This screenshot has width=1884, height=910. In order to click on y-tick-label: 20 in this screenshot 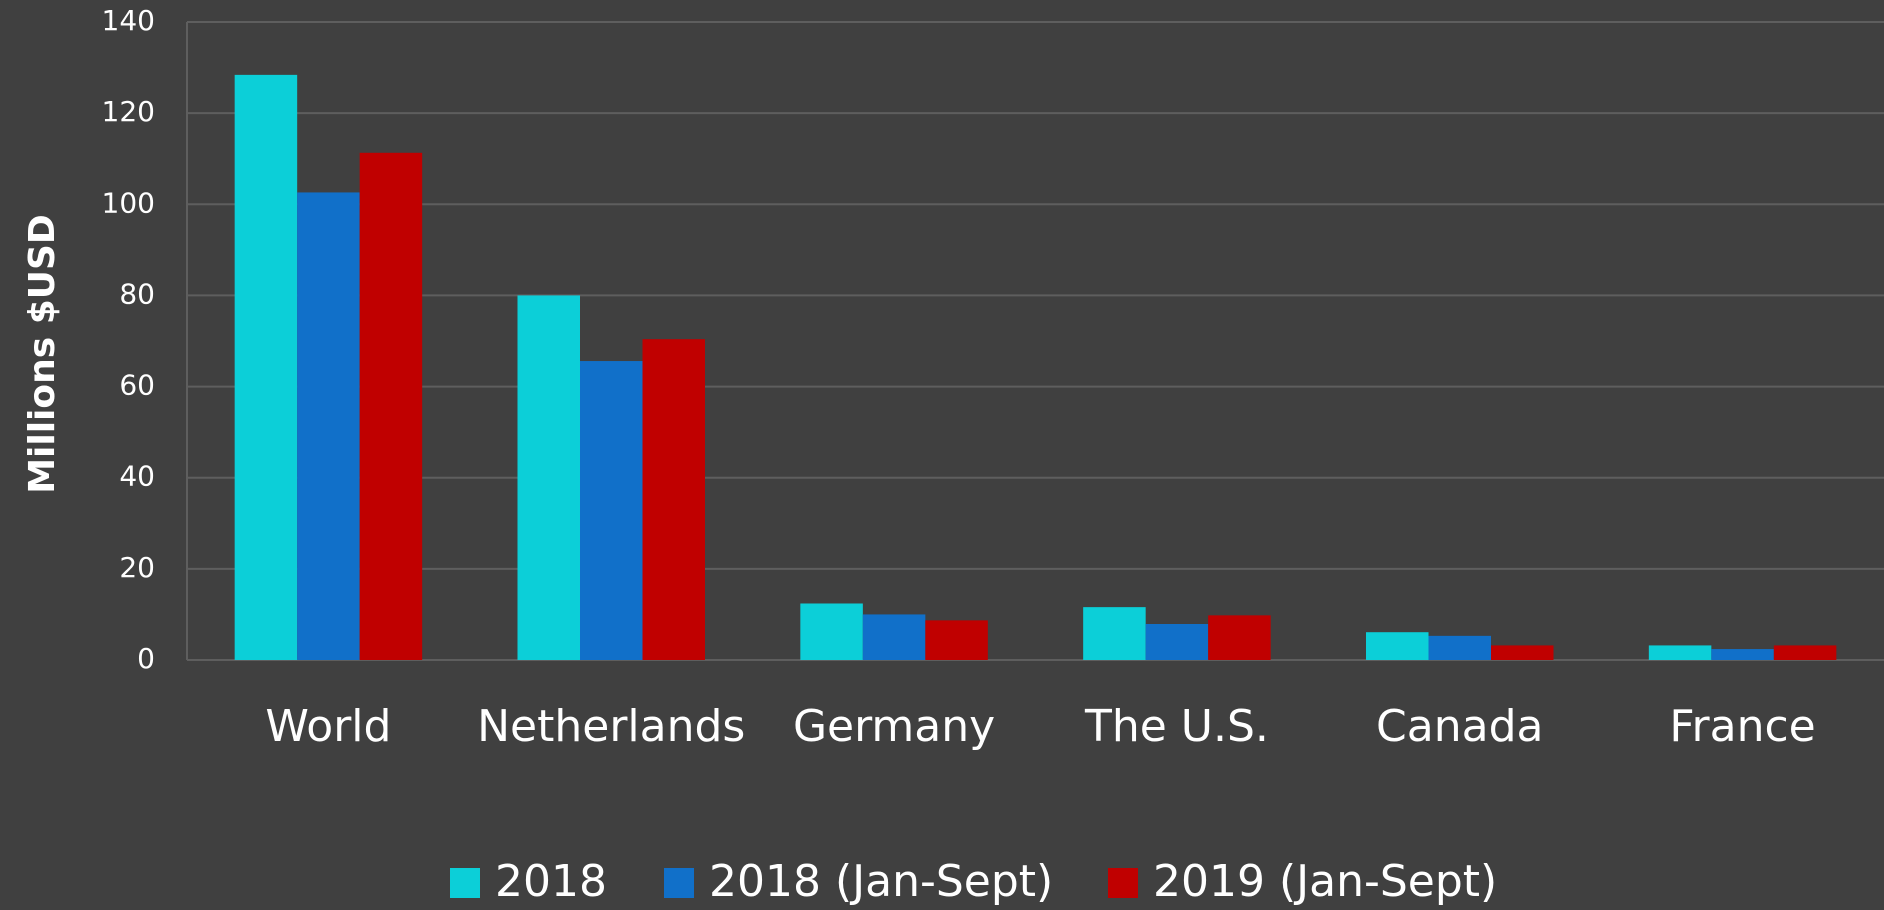, I will do `click(137, 567)`.